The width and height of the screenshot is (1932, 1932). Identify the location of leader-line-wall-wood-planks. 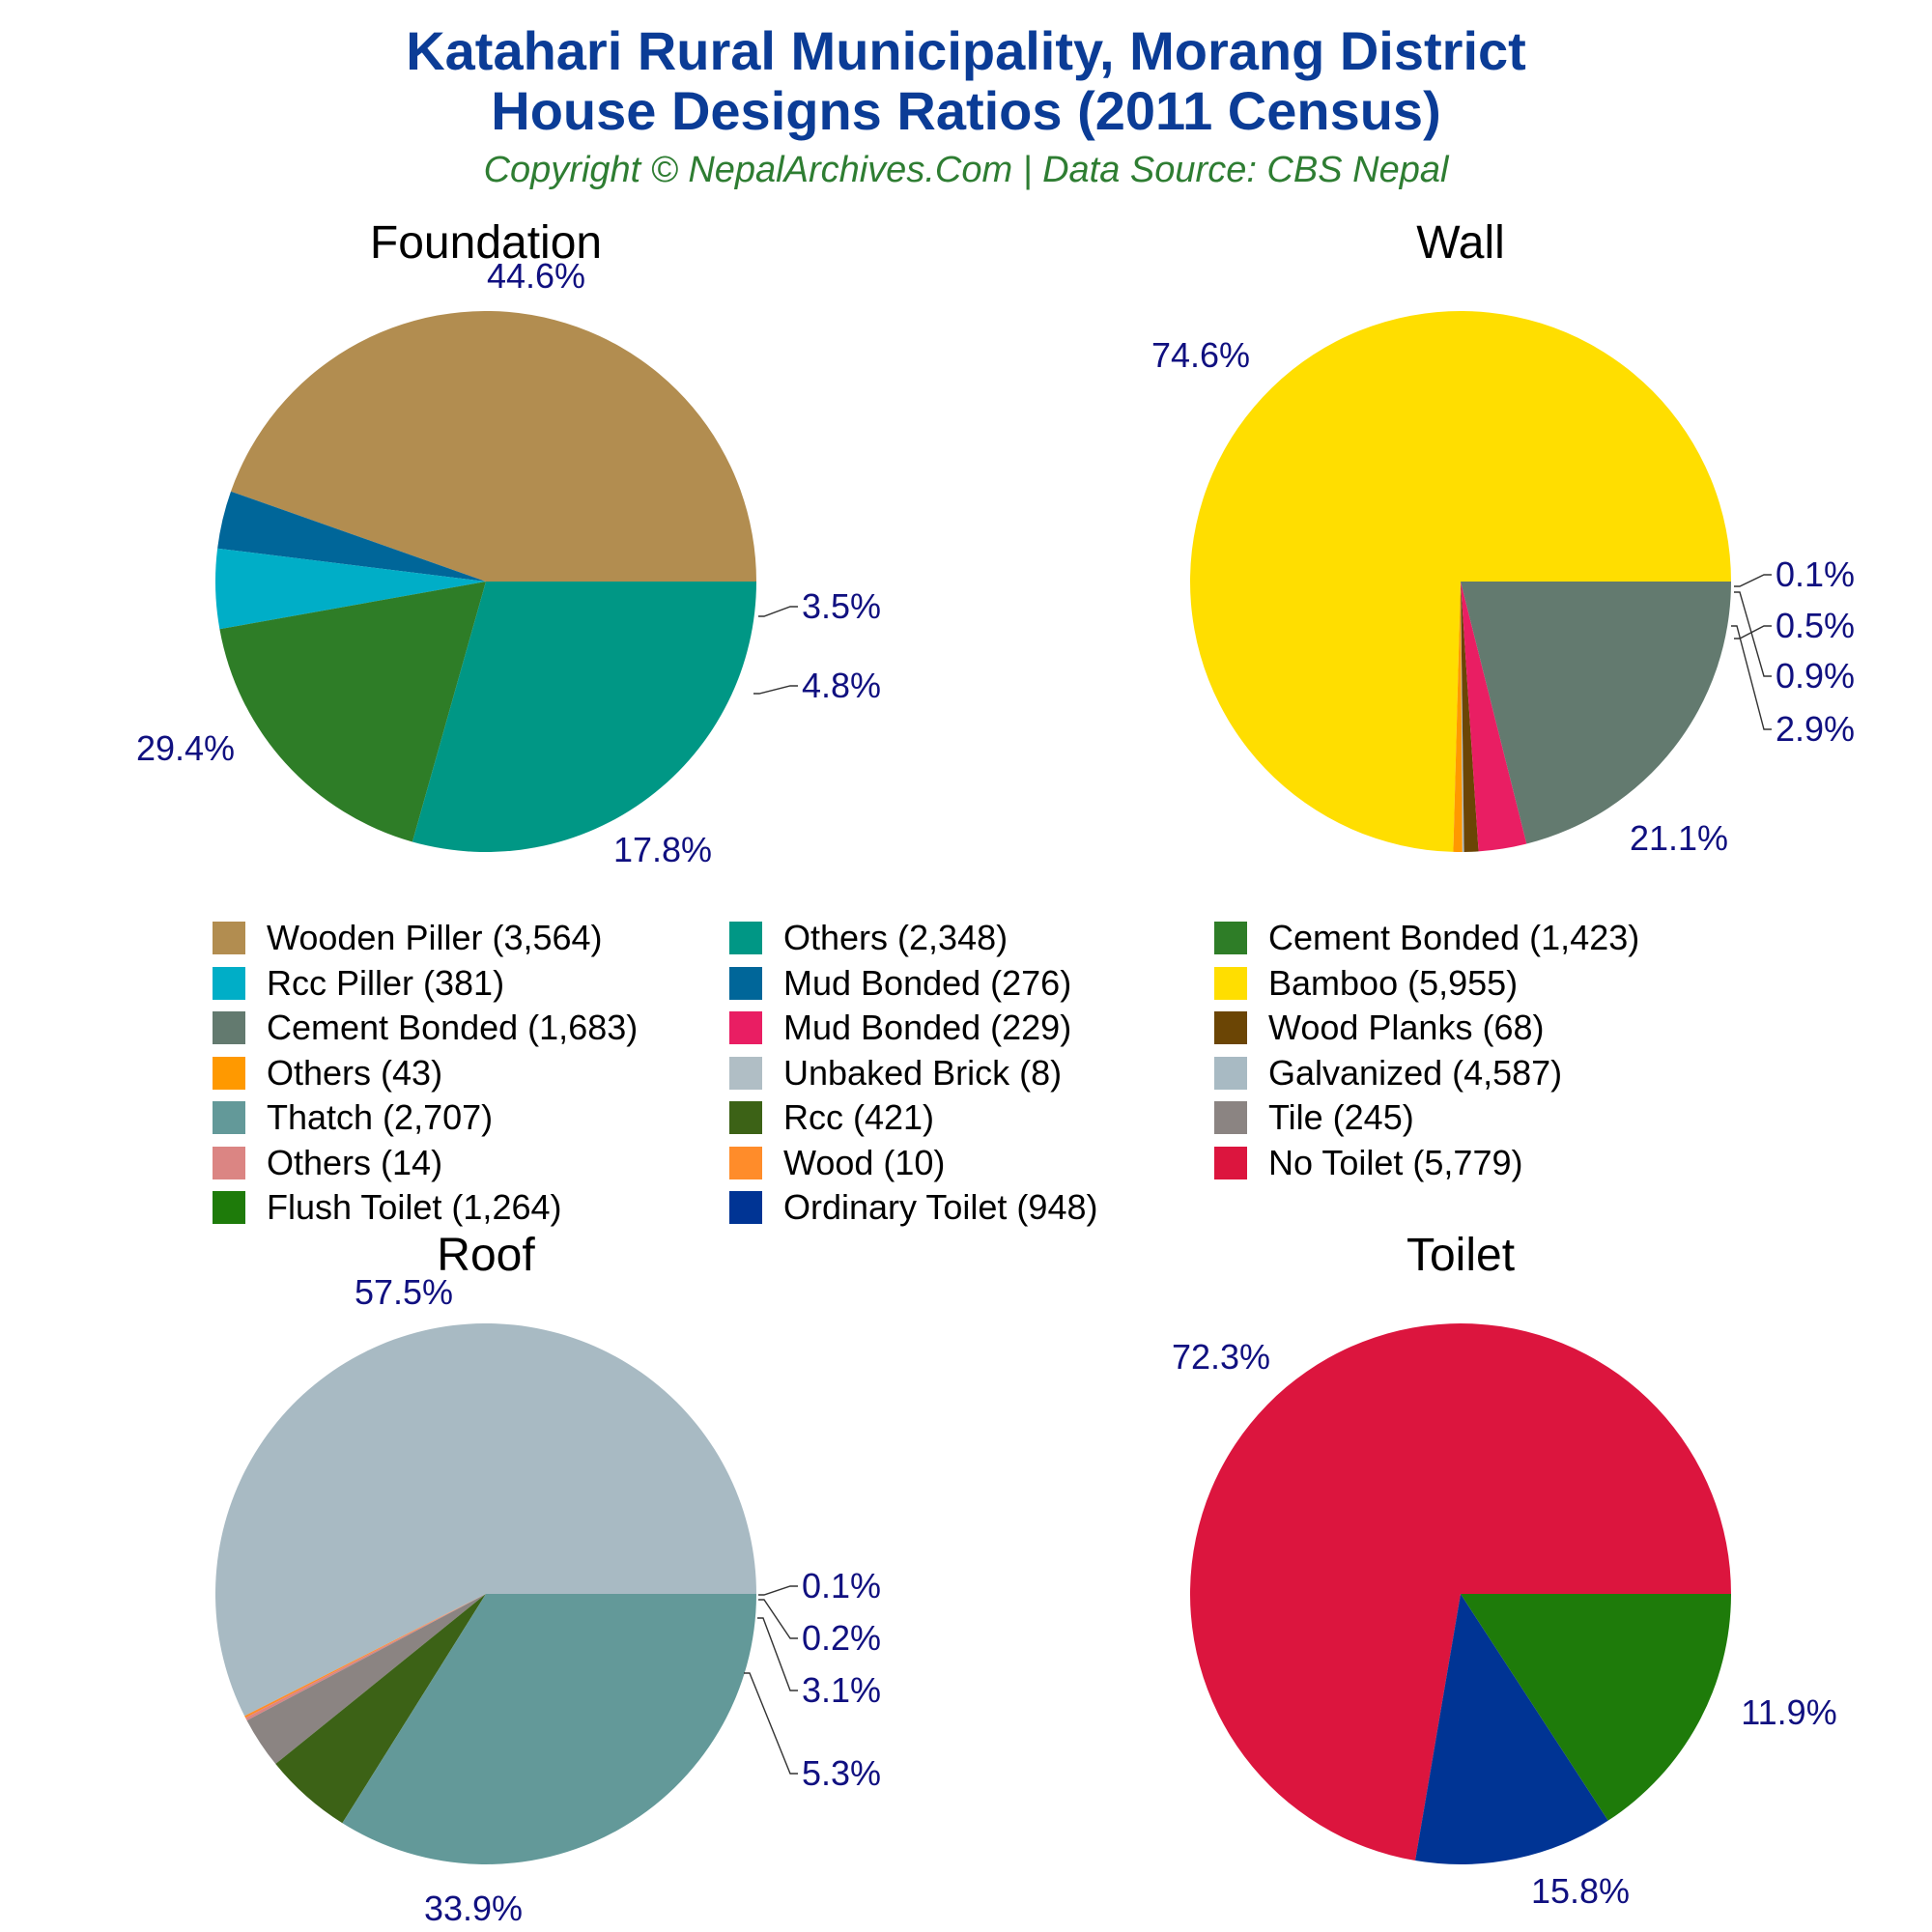
(1753, 634).